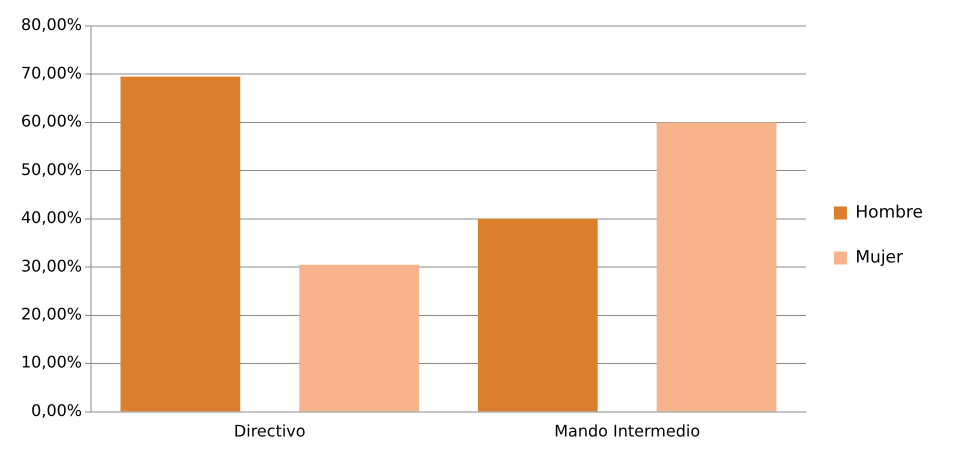 The width and height of the screenshot is (961, 463). What do you see at coordinates (51, 314) in the screenshot?
I see `y-tick-label: 20,00%` at bounding box center [51, 314].